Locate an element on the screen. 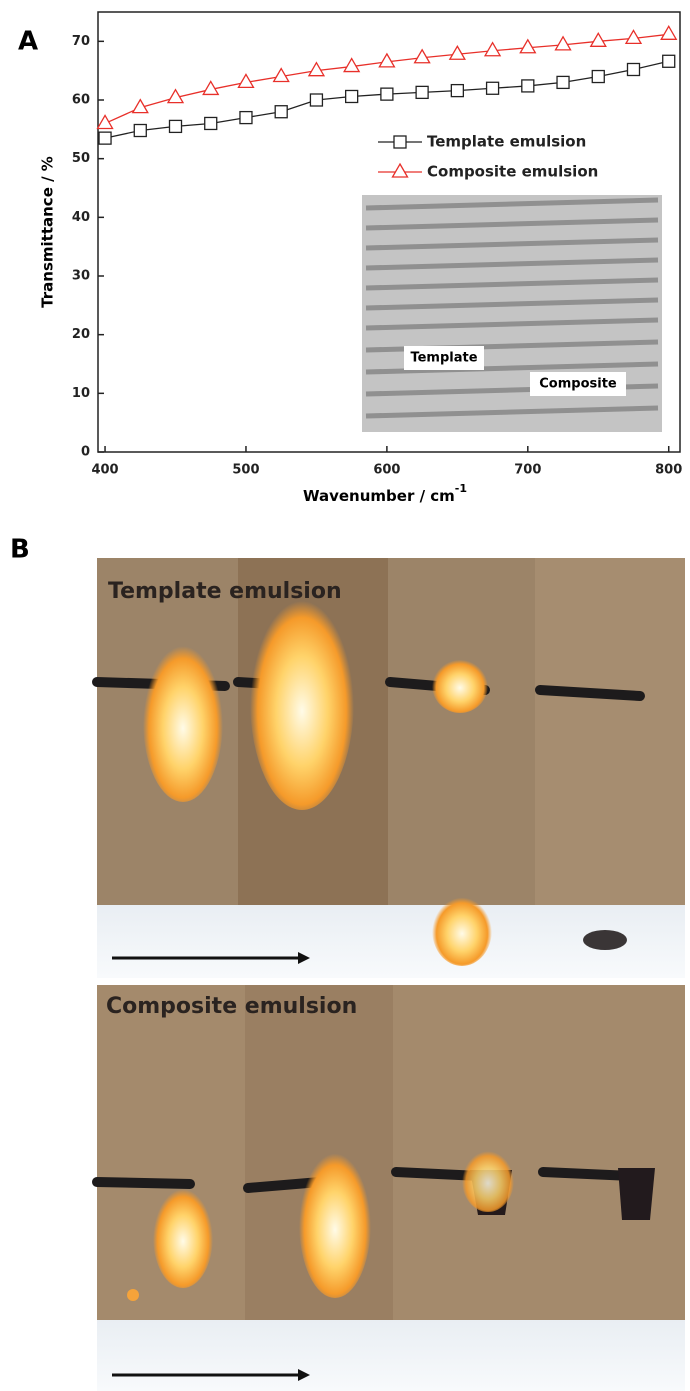 The height and width of the screenshot is (1391, 690). inset-label: Template is located at coordinates (443, 358).